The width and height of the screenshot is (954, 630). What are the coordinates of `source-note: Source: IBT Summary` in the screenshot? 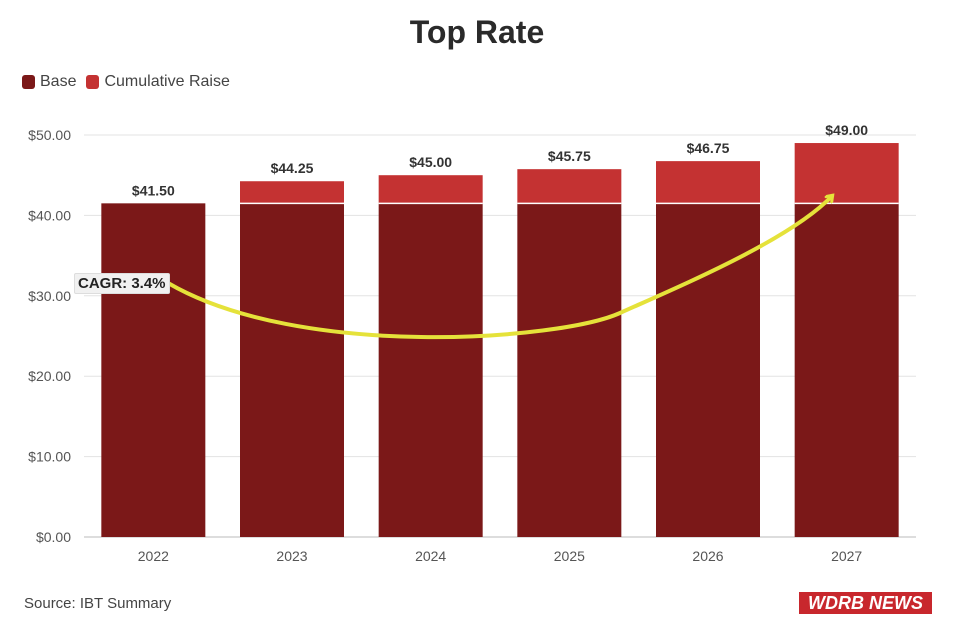 It's located at (98, 603).